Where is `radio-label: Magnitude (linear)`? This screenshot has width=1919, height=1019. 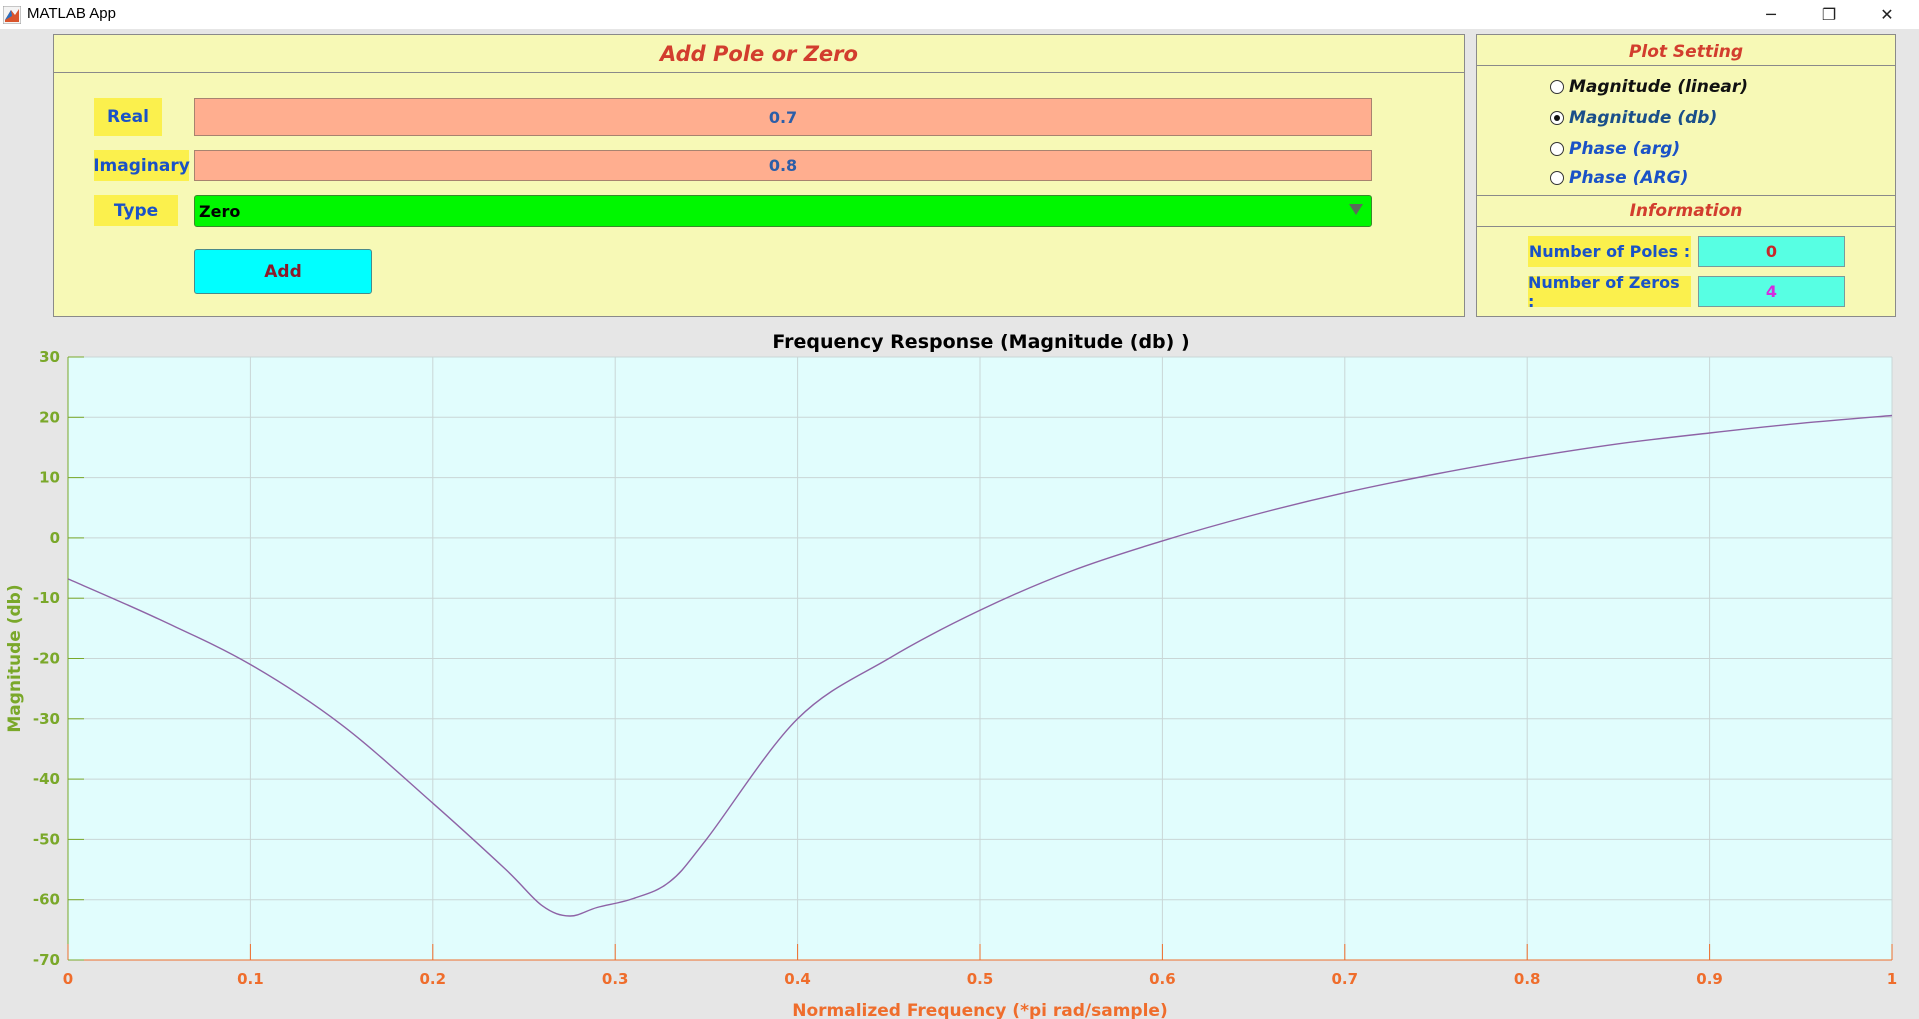 radio-label: Magnitude (linear) is located at coordinates (1659, 87).